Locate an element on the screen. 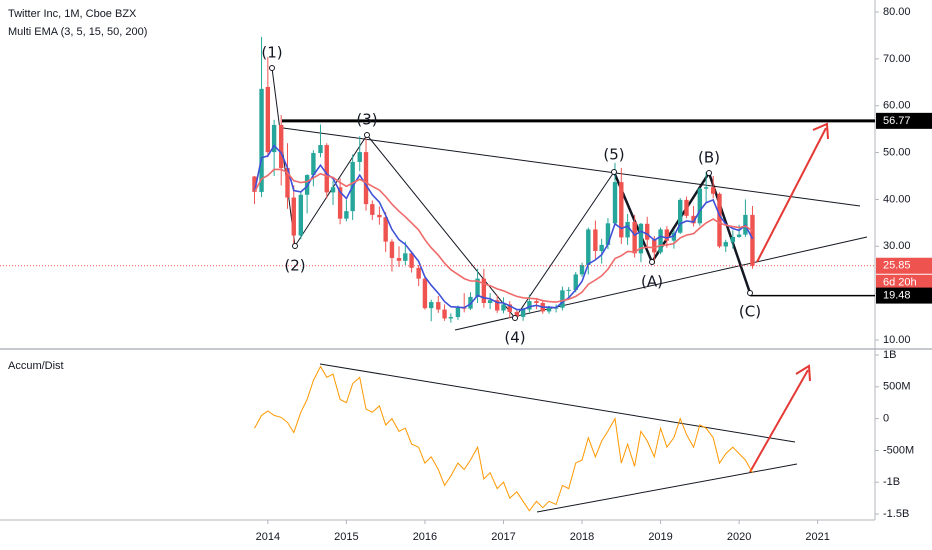  x-tick-label: 2015 is located at coordinates (346, 537).